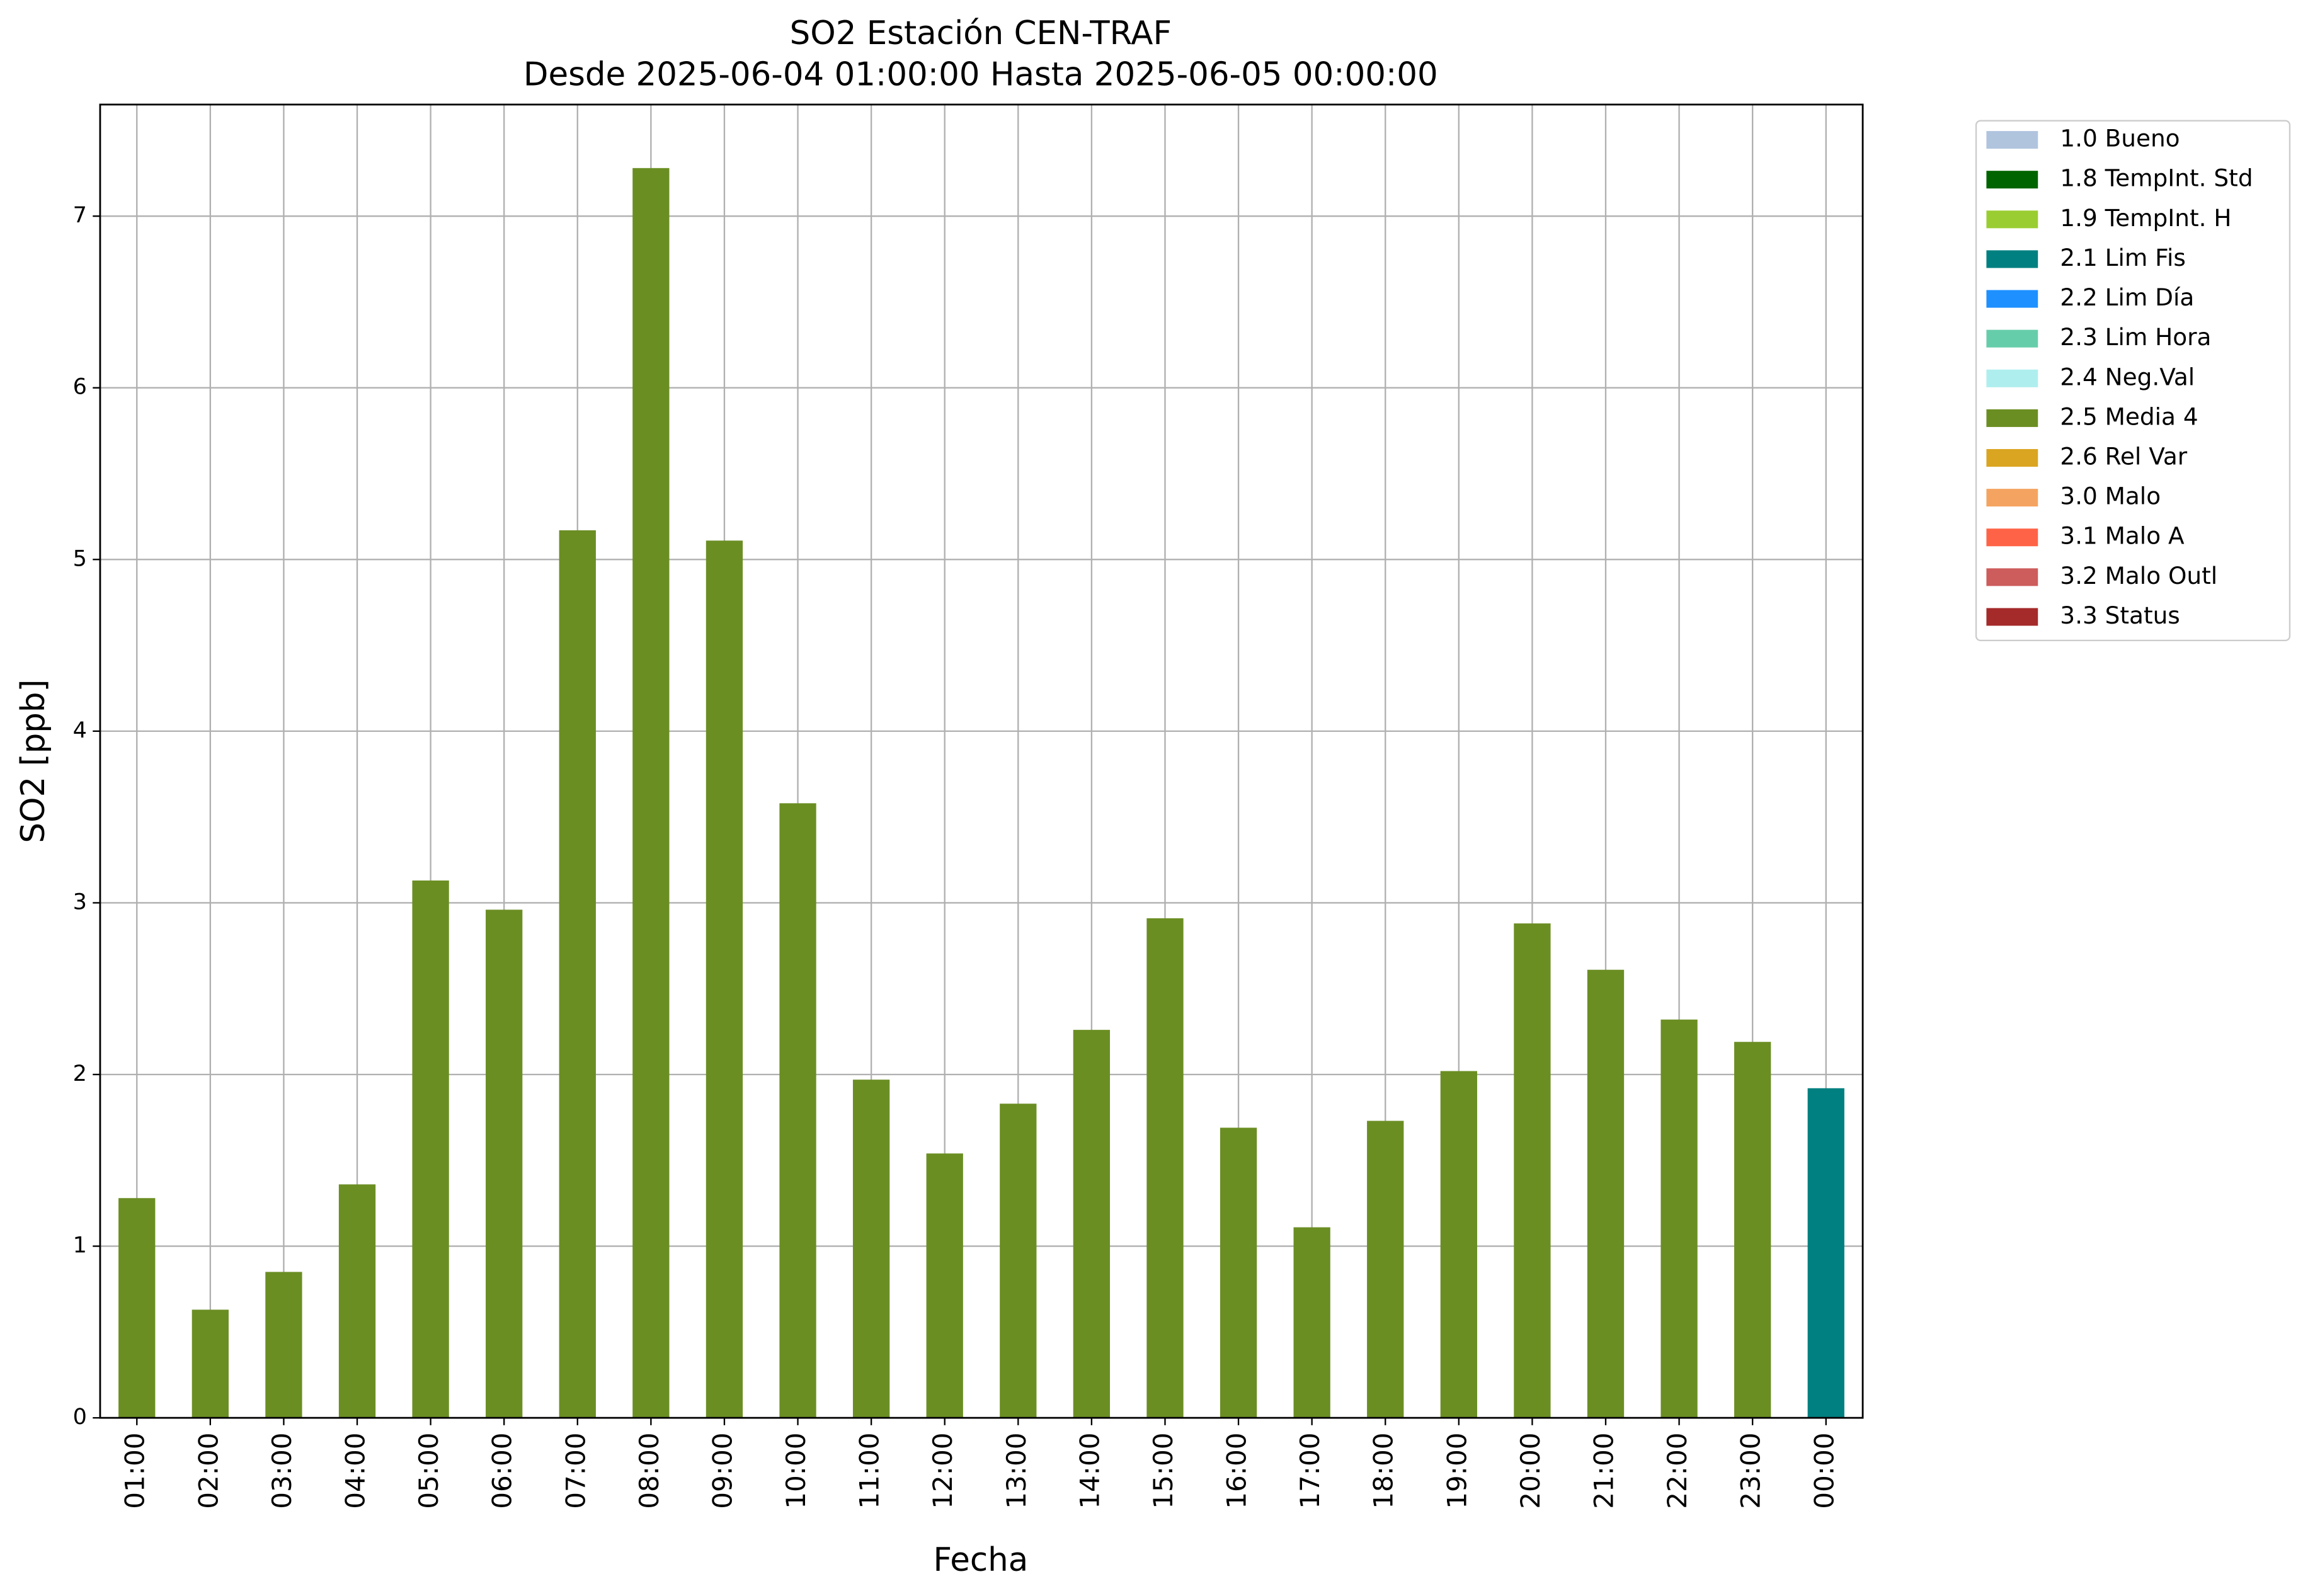  Describe the element at coordinates (135, 1471) in the screenshot. I see `x-tick-label: 01:00` at that location.